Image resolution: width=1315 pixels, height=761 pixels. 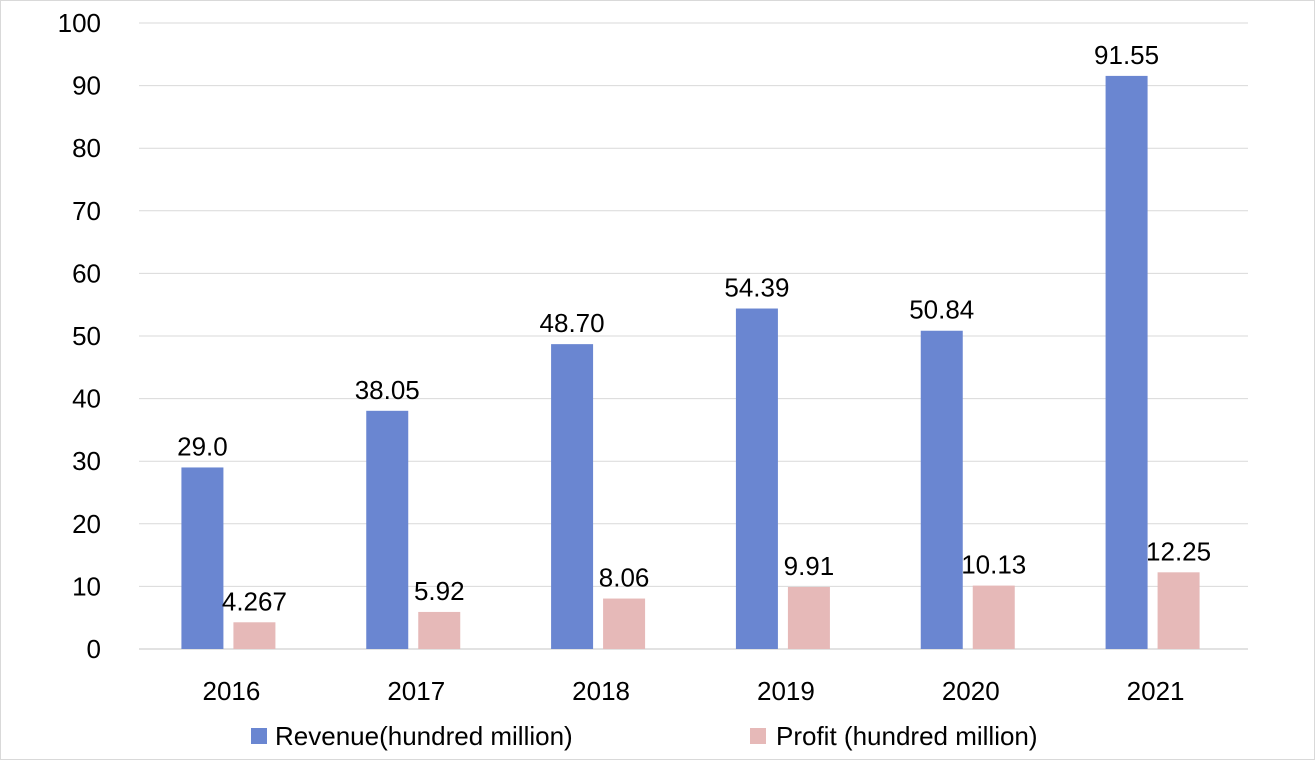 I want to click on legend-swatch-profit, so click(x=758, y=736).